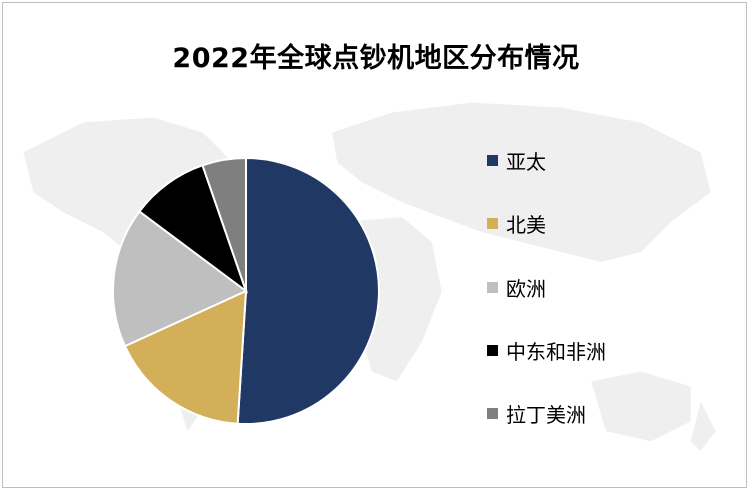 The width and height of the screenshot is (752, 493). I want to click on legend-label: 欧洲, so click(526, 289).